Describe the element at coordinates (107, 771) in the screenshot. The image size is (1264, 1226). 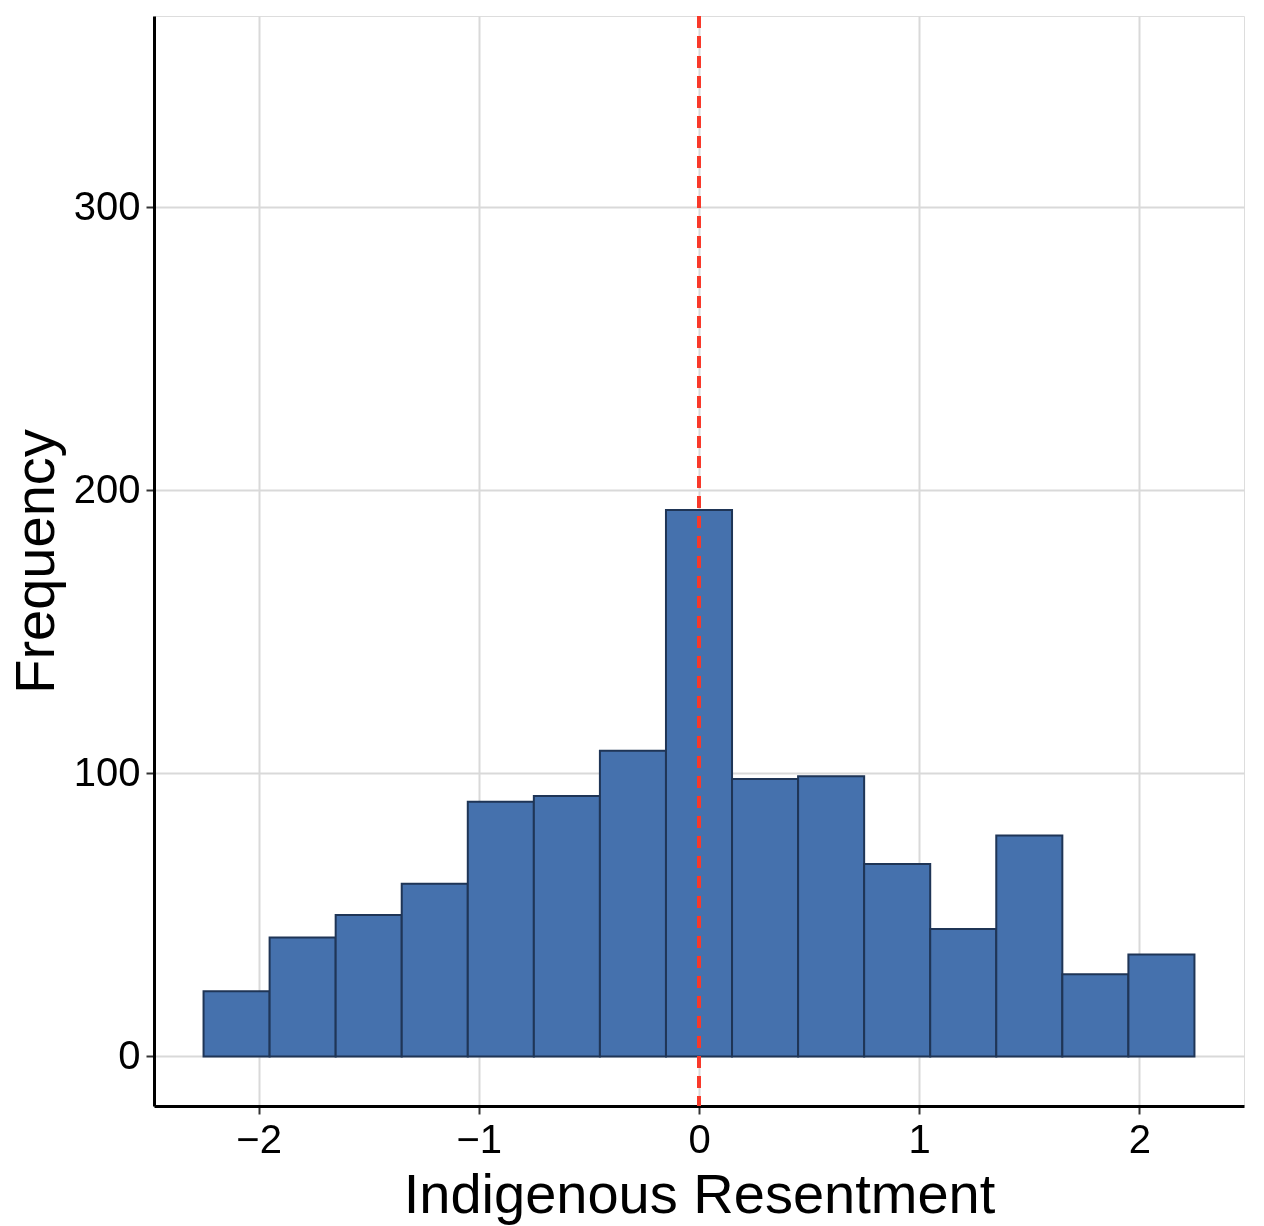
I see `y-tick-label: 100` at that location.